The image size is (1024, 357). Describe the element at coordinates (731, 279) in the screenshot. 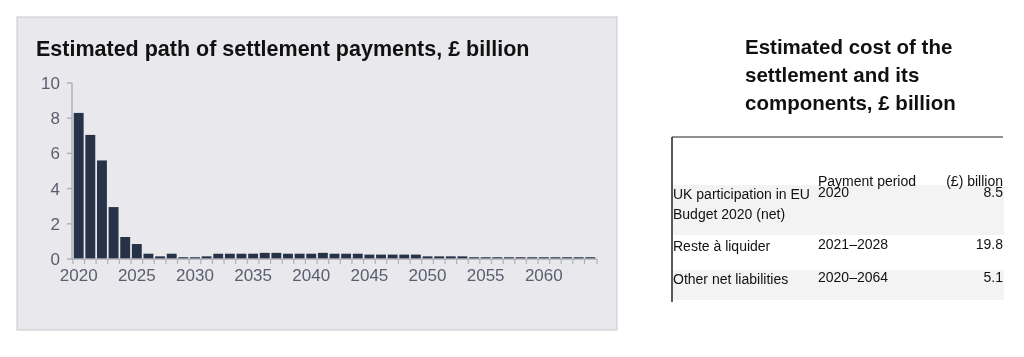

I see `category-label: Other net liabilities` at that location.